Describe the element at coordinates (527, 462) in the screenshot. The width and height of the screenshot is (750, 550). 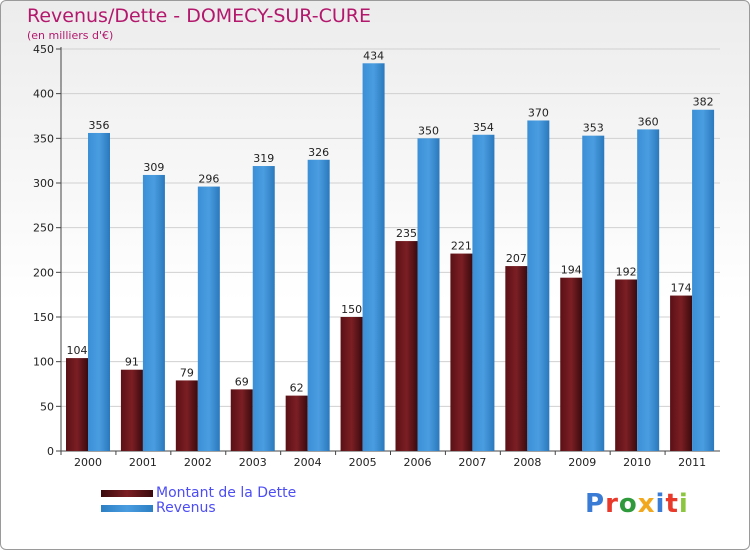
I see `x-tick-label: 2008` at that location.